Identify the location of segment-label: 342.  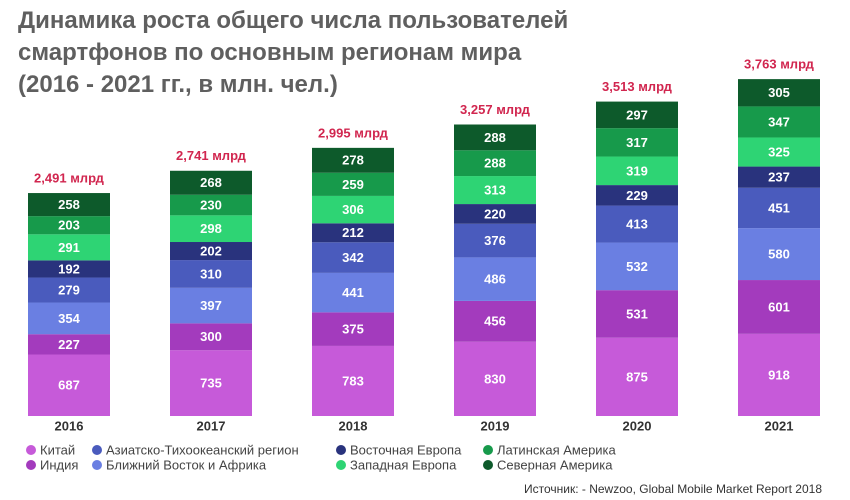
(353, 257).